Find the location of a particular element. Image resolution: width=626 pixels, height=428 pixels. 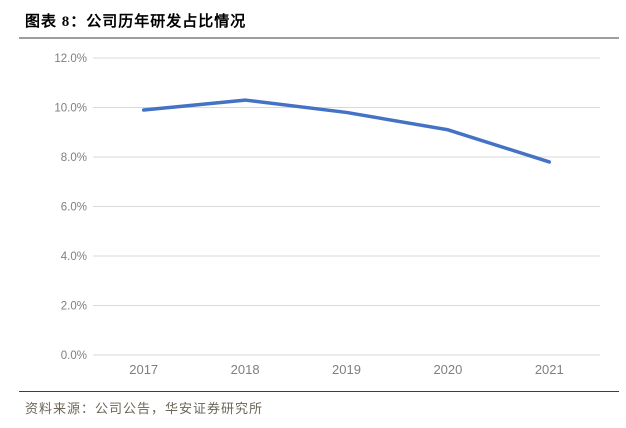

y-axis-tick-label: 0.0% is located at coordinates (74, 356).